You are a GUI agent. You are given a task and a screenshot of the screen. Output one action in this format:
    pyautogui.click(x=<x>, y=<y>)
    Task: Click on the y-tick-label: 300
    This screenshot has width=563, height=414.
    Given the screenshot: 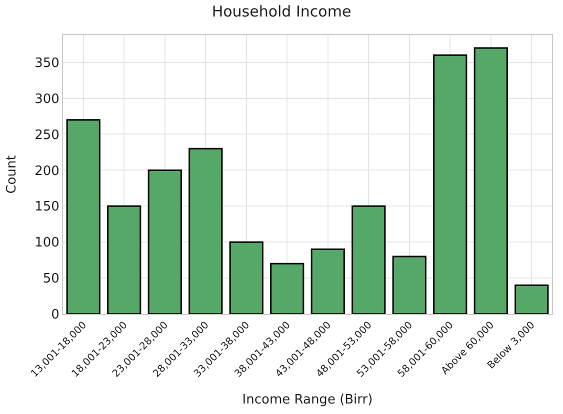 What is the action you would take?
    pyautogui.click(x=47, y=99)
    